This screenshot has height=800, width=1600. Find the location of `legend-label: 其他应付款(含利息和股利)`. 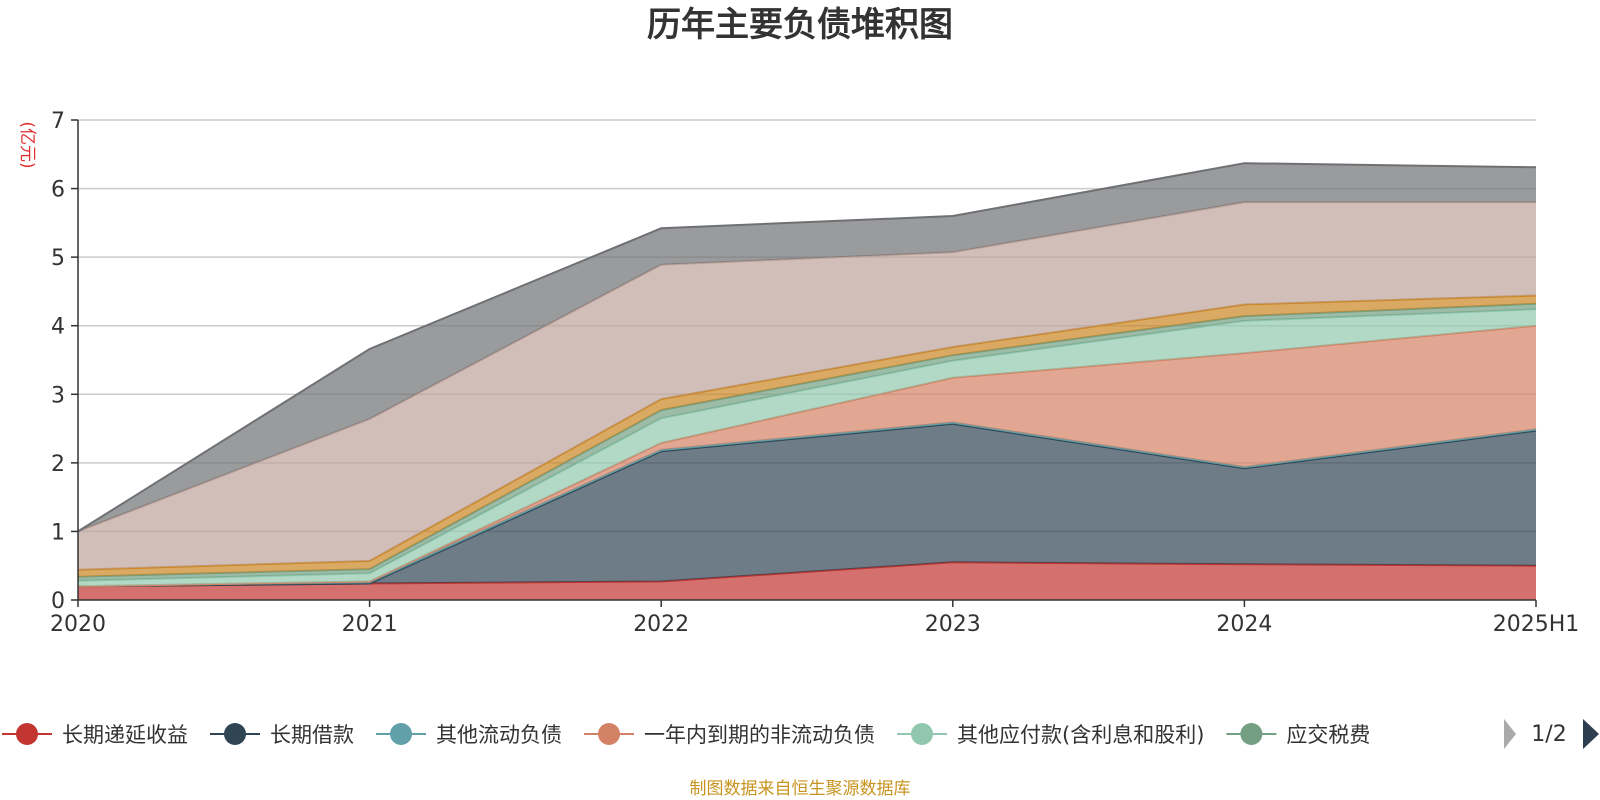

legend-label: 其他应付款(含利息和股利) is located at coordinates (1080, 735).